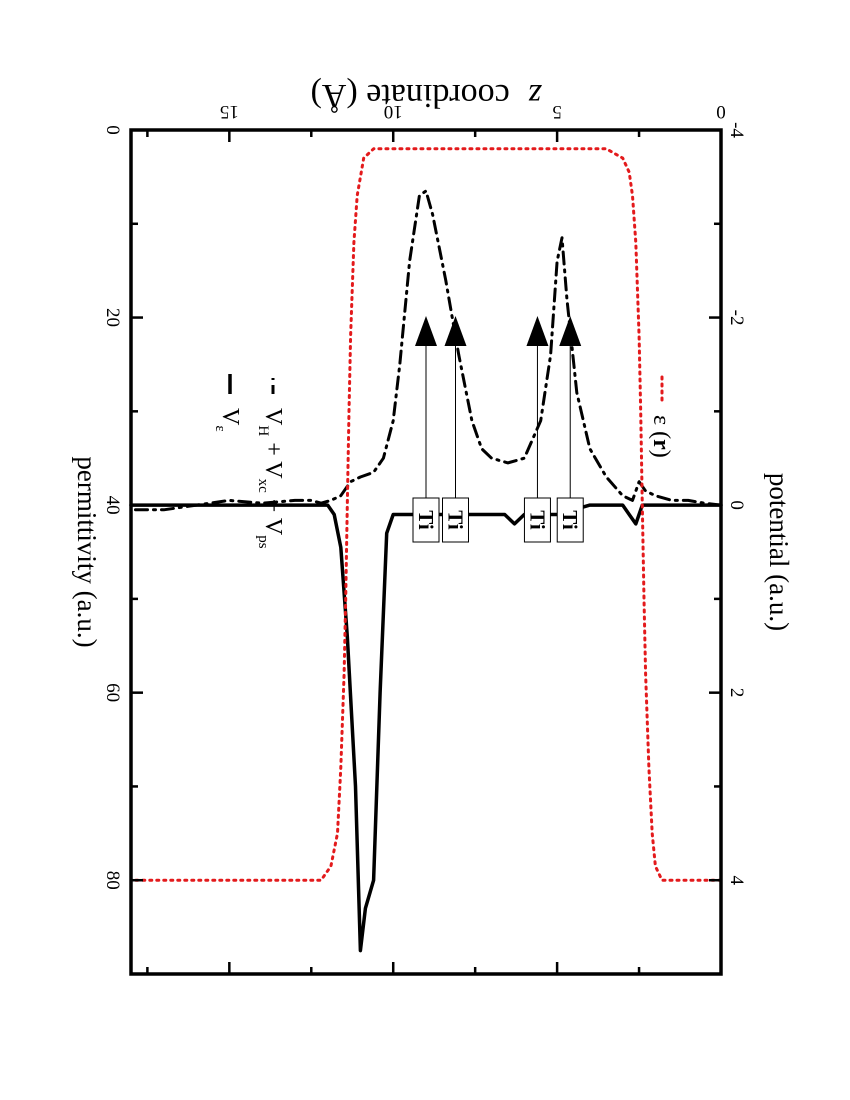  Describe the element at coordinates (393, 111) in the screenshot. I see `x-tick-label: 10` at that location.